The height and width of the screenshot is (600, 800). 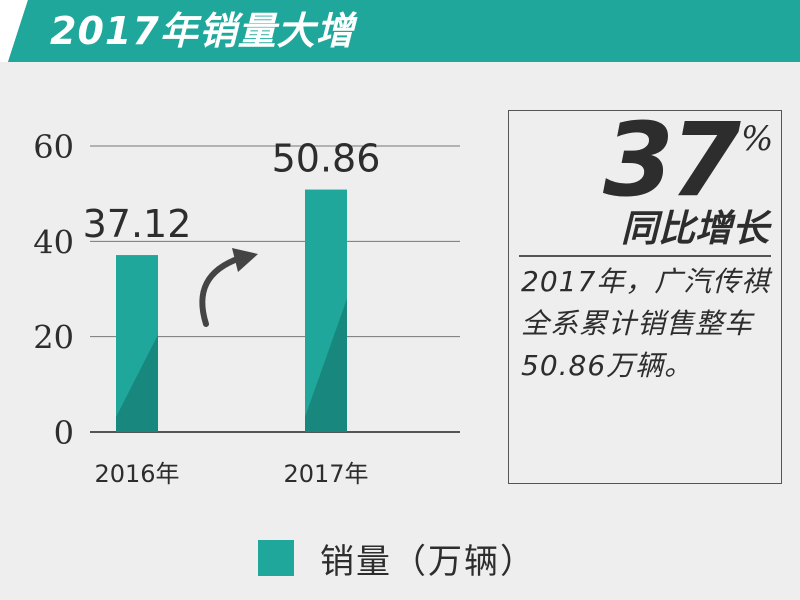 What do you see at coordinates (17, 31) in the screenshot?
I see `banner-stripe-decoration` at bounding box center [17, 31].